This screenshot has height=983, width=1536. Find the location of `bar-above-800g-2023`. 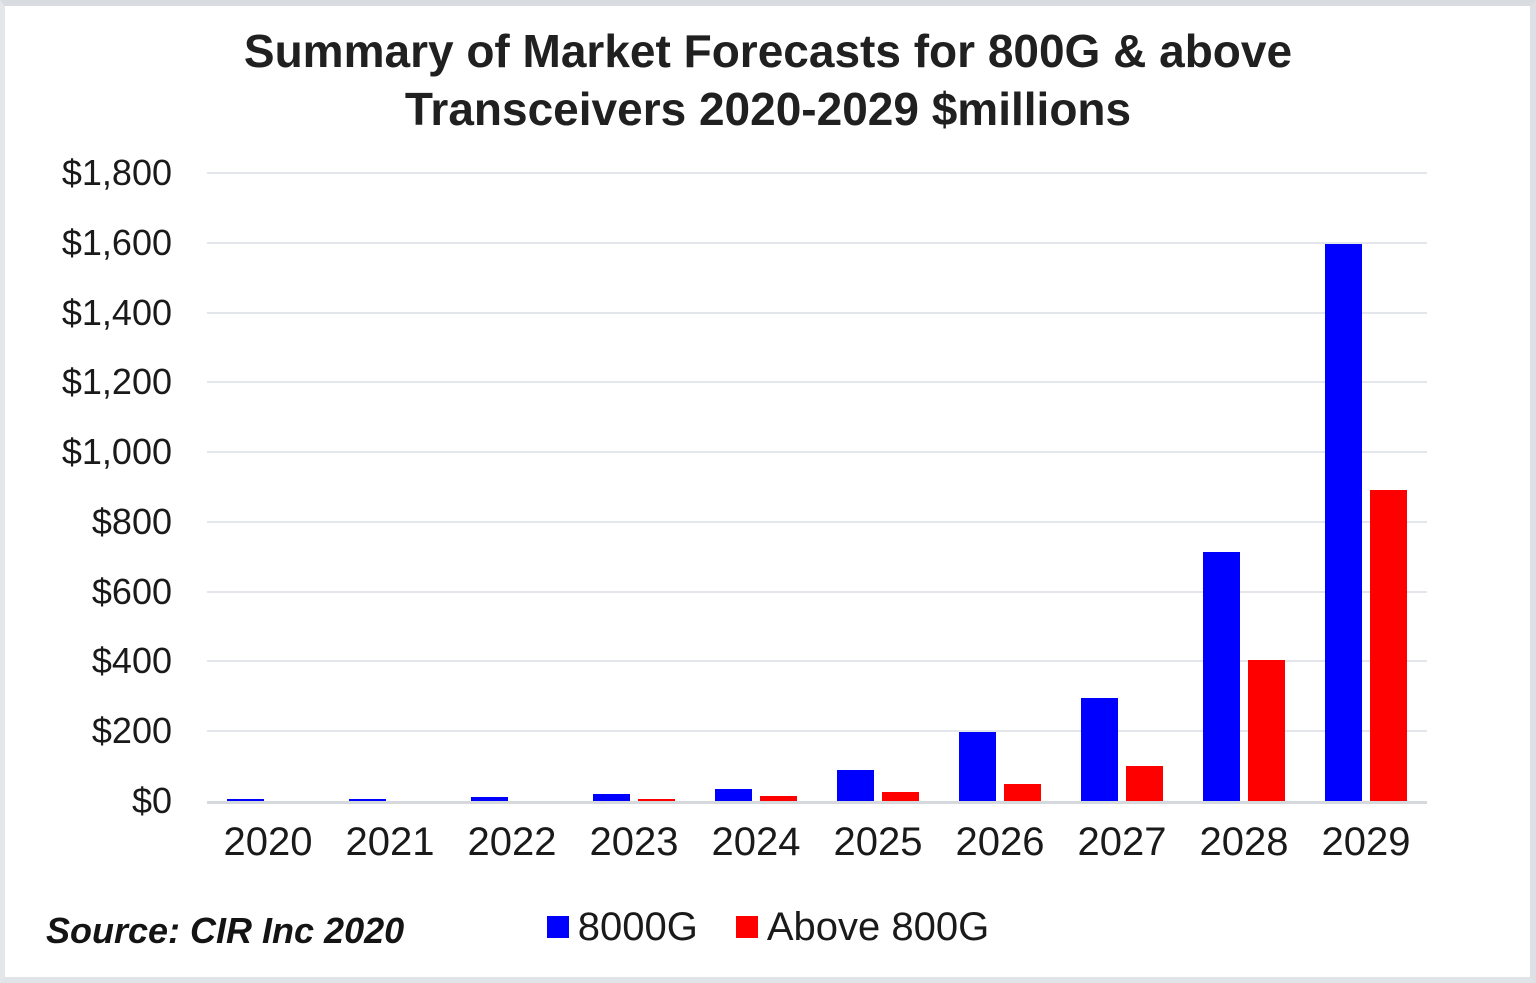

bar-above-800g-2023 is located at coordinates (656, 799).